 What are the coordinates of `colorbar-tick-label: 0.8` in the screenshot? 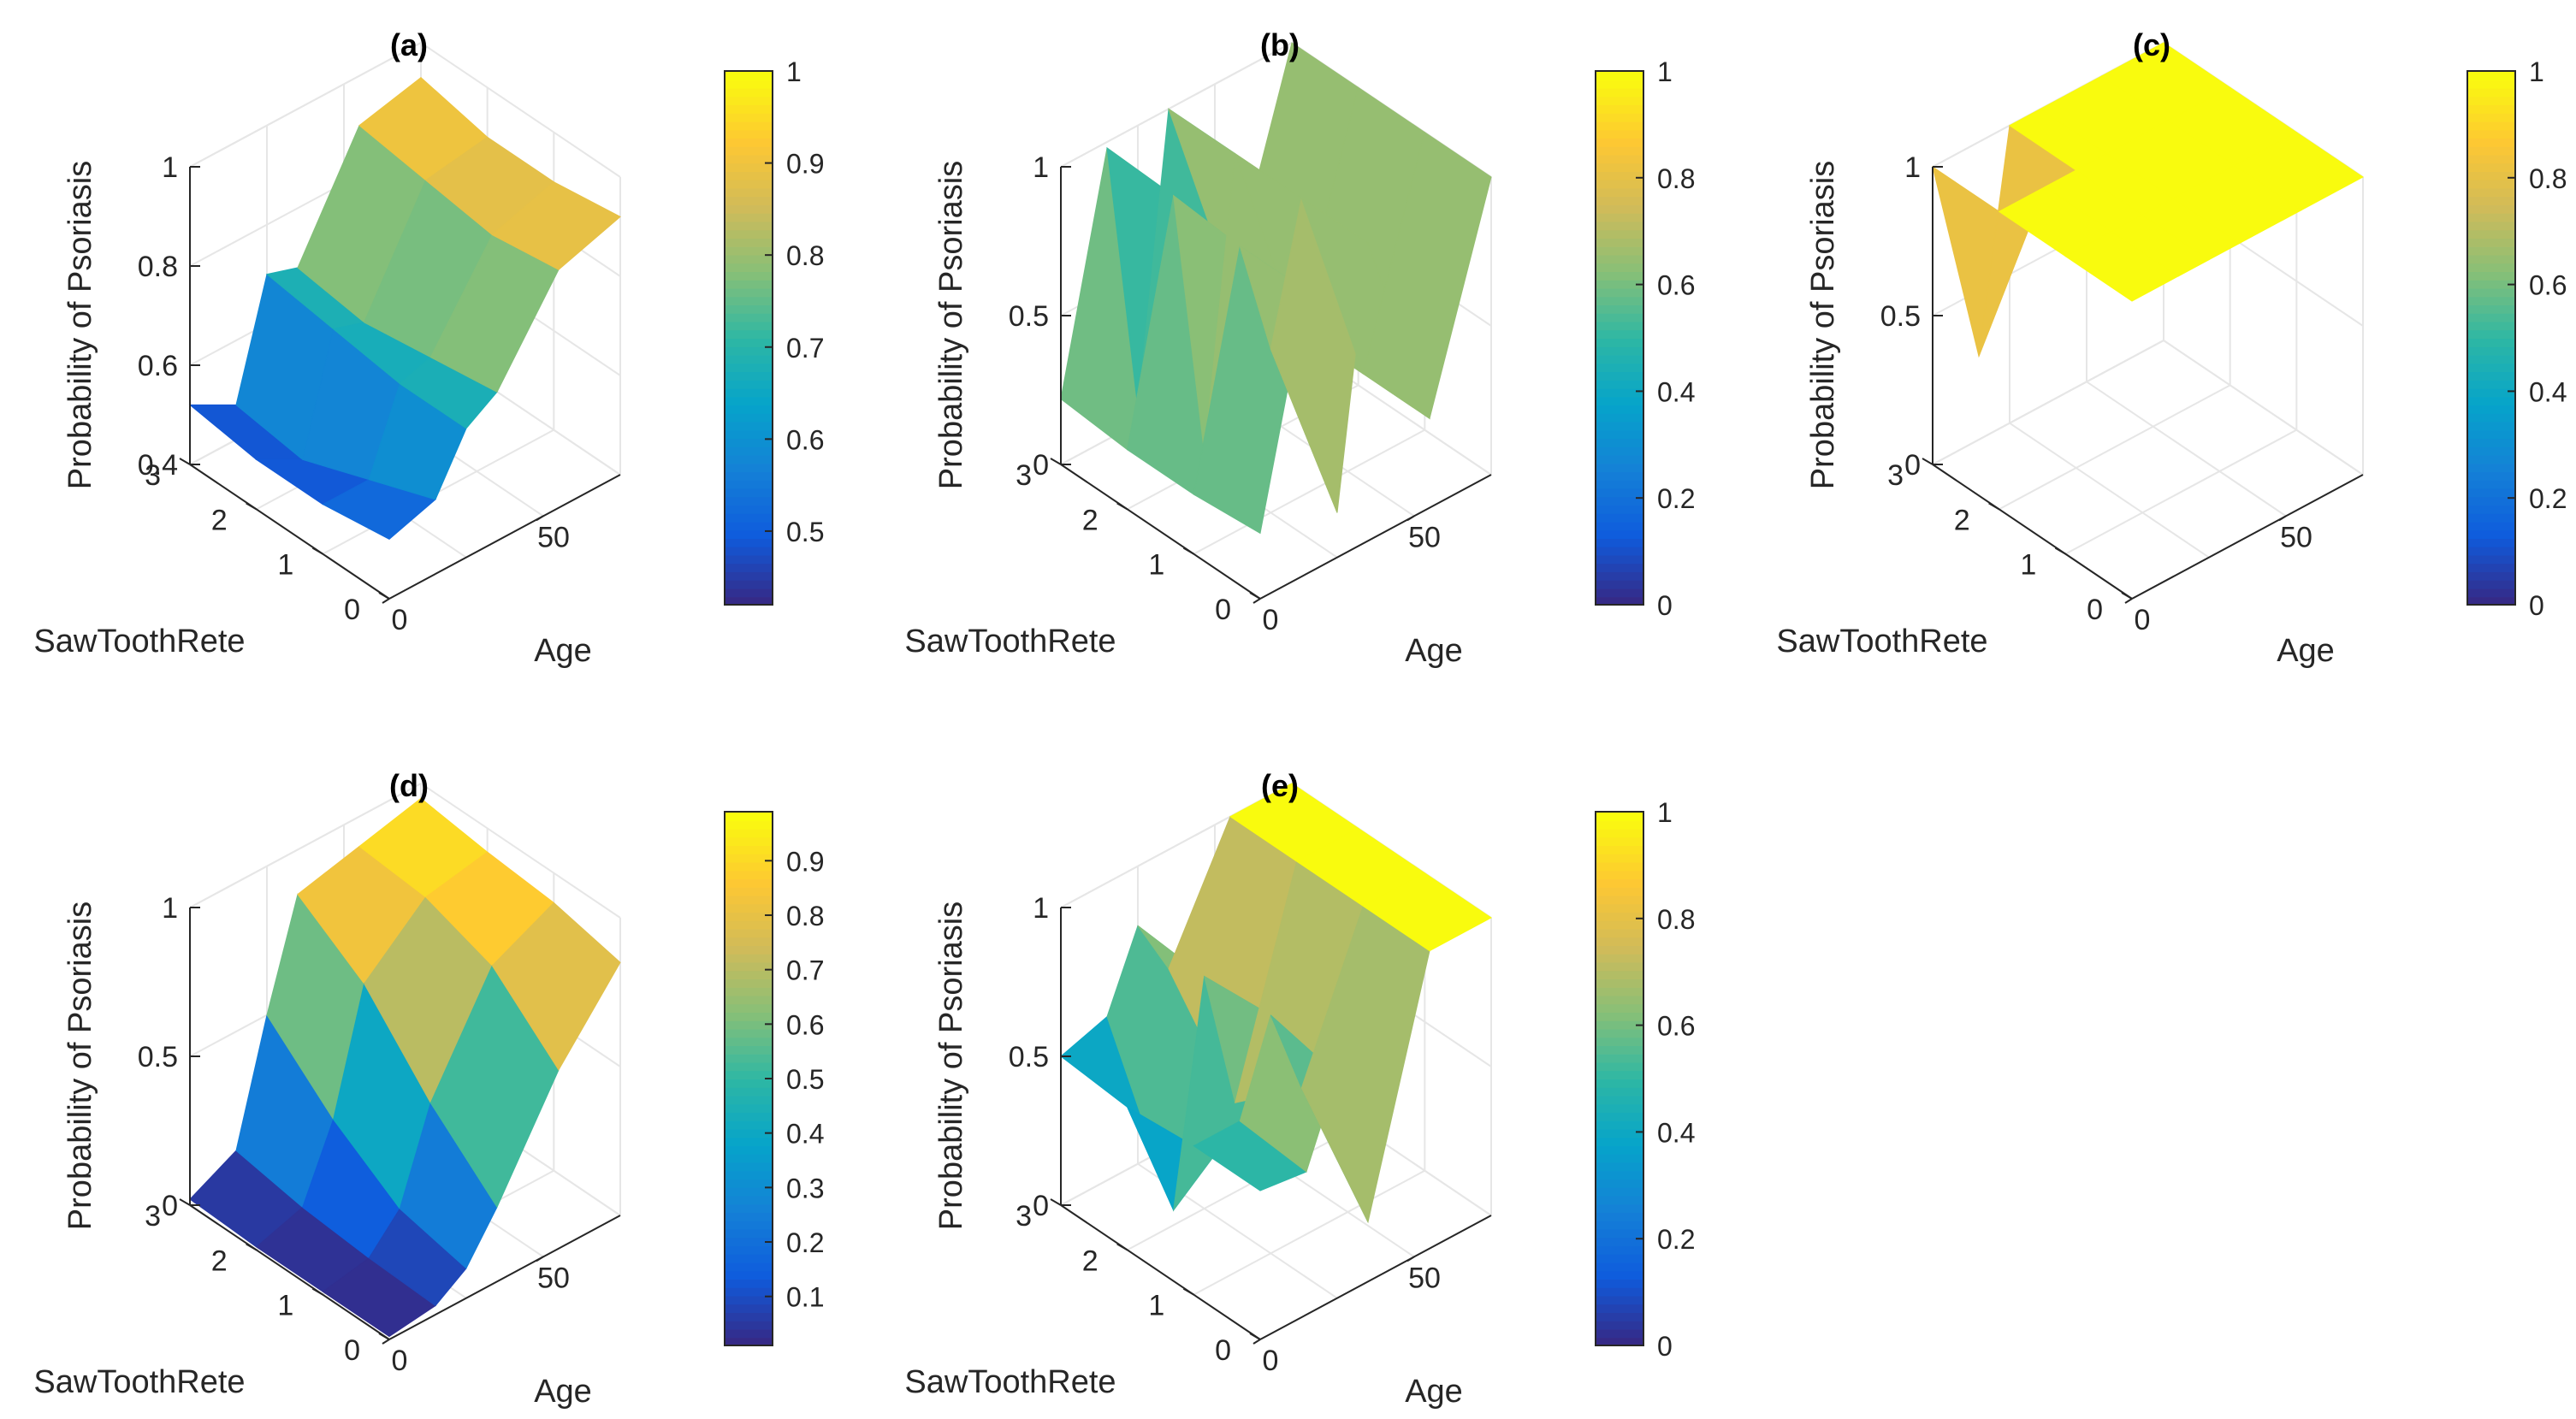 It's located at (805, 916).